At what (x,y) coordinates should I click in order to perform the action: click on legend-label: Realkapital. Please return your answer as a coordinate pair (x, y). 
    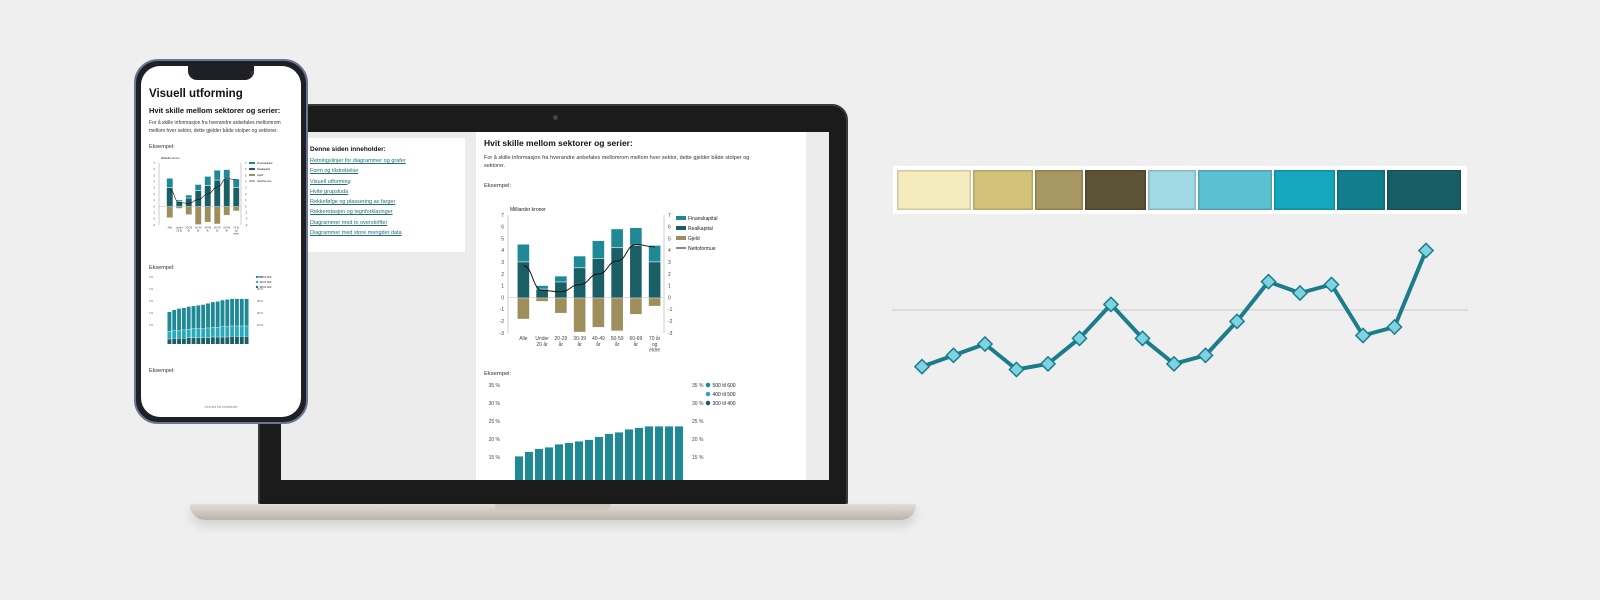
    Looking at the image, I should click on (700, 228).